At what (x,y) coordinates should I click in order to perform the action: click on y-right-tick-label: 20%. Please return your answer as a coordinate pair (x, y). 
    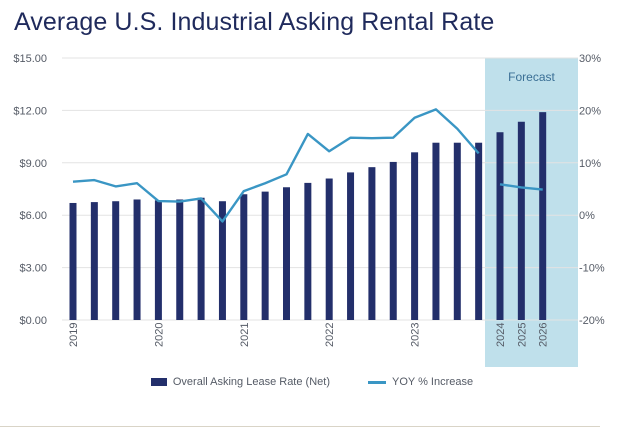
    Looking at the image, I should click on (590, 111).